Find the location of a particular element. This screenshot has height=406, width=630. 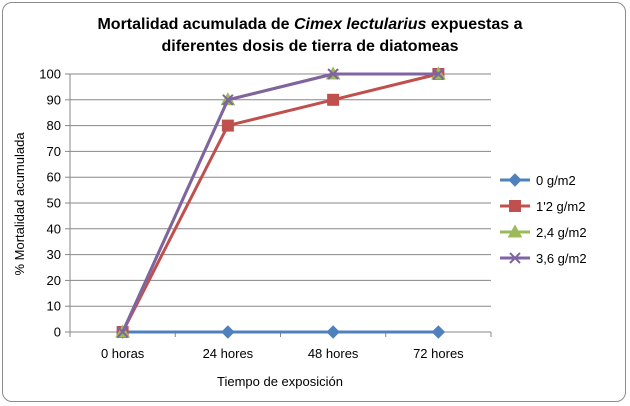

y-tick-label-70: 70 is located at coordinates (54, 151).